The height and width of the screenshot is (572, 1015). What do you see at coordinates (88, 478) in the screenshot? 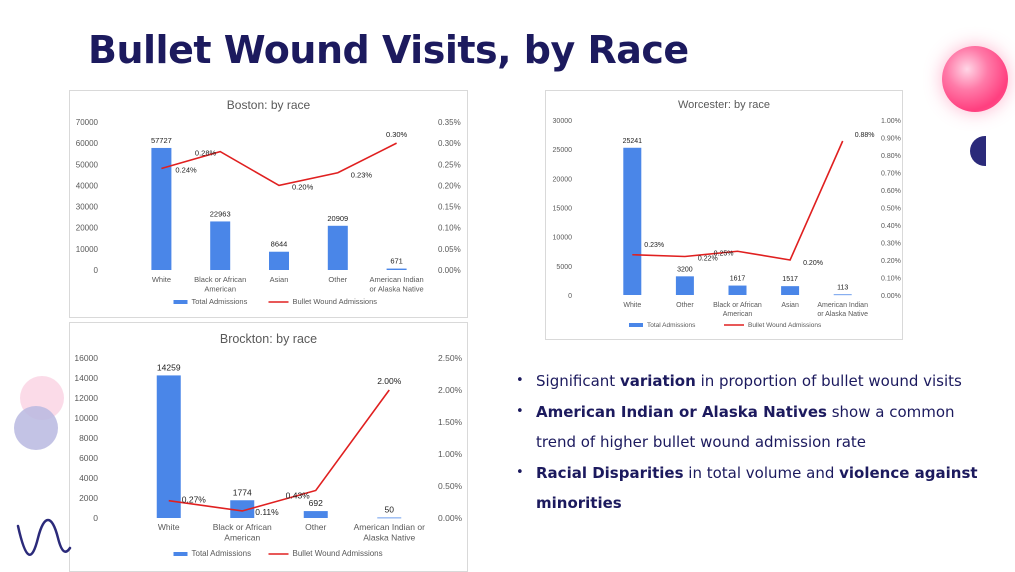
I see `y-left-tick-label: 4000` at bounding box center [88, 478].